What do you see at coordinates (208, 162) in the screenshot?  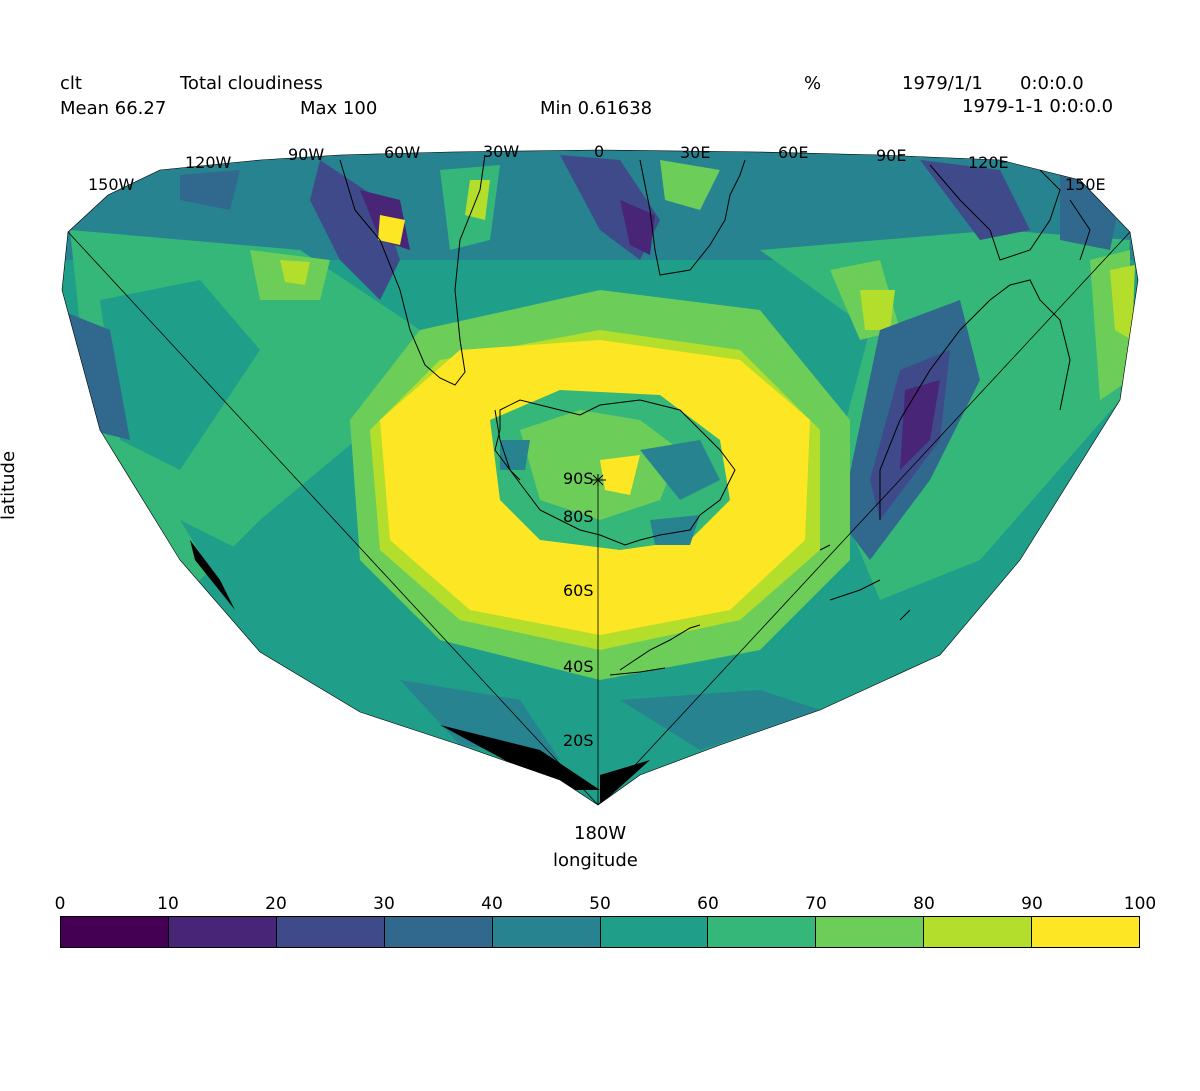 I see `lon-label-120w: 120W` at bounding box center [208, 162].